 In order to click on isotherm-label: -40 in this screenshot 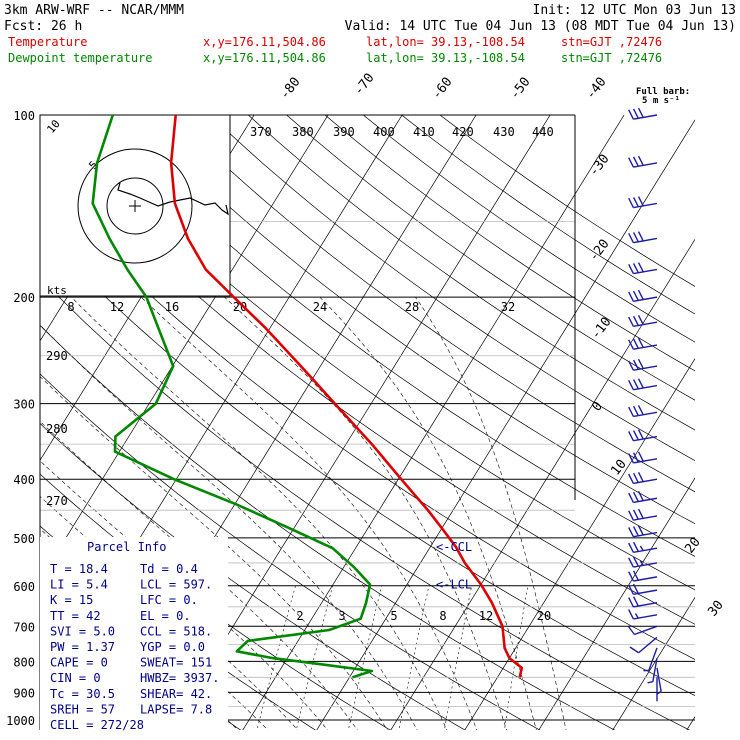, I will do `click(596, 89)`.